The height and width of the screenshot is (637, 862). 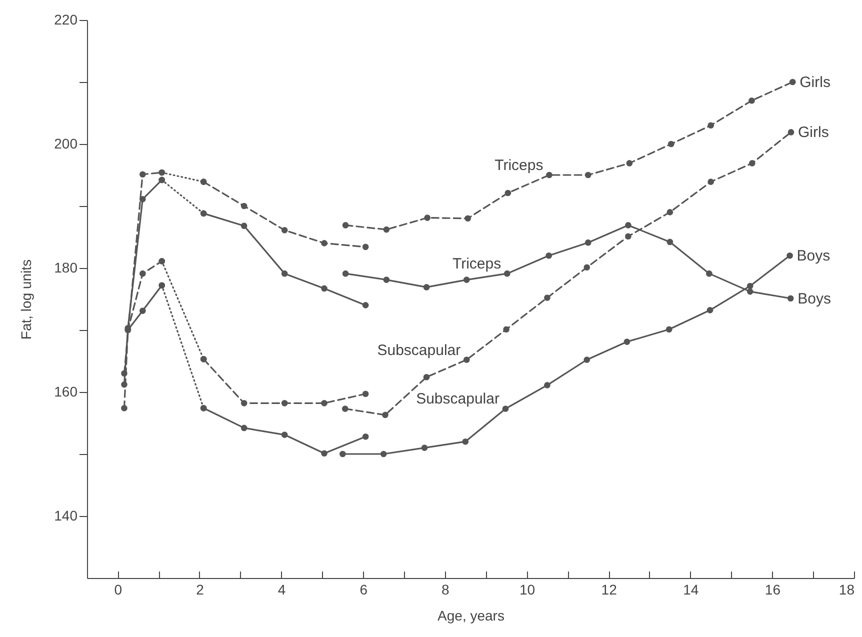 I want to click on y-tick-label: 180, so click(x=66, y=268).